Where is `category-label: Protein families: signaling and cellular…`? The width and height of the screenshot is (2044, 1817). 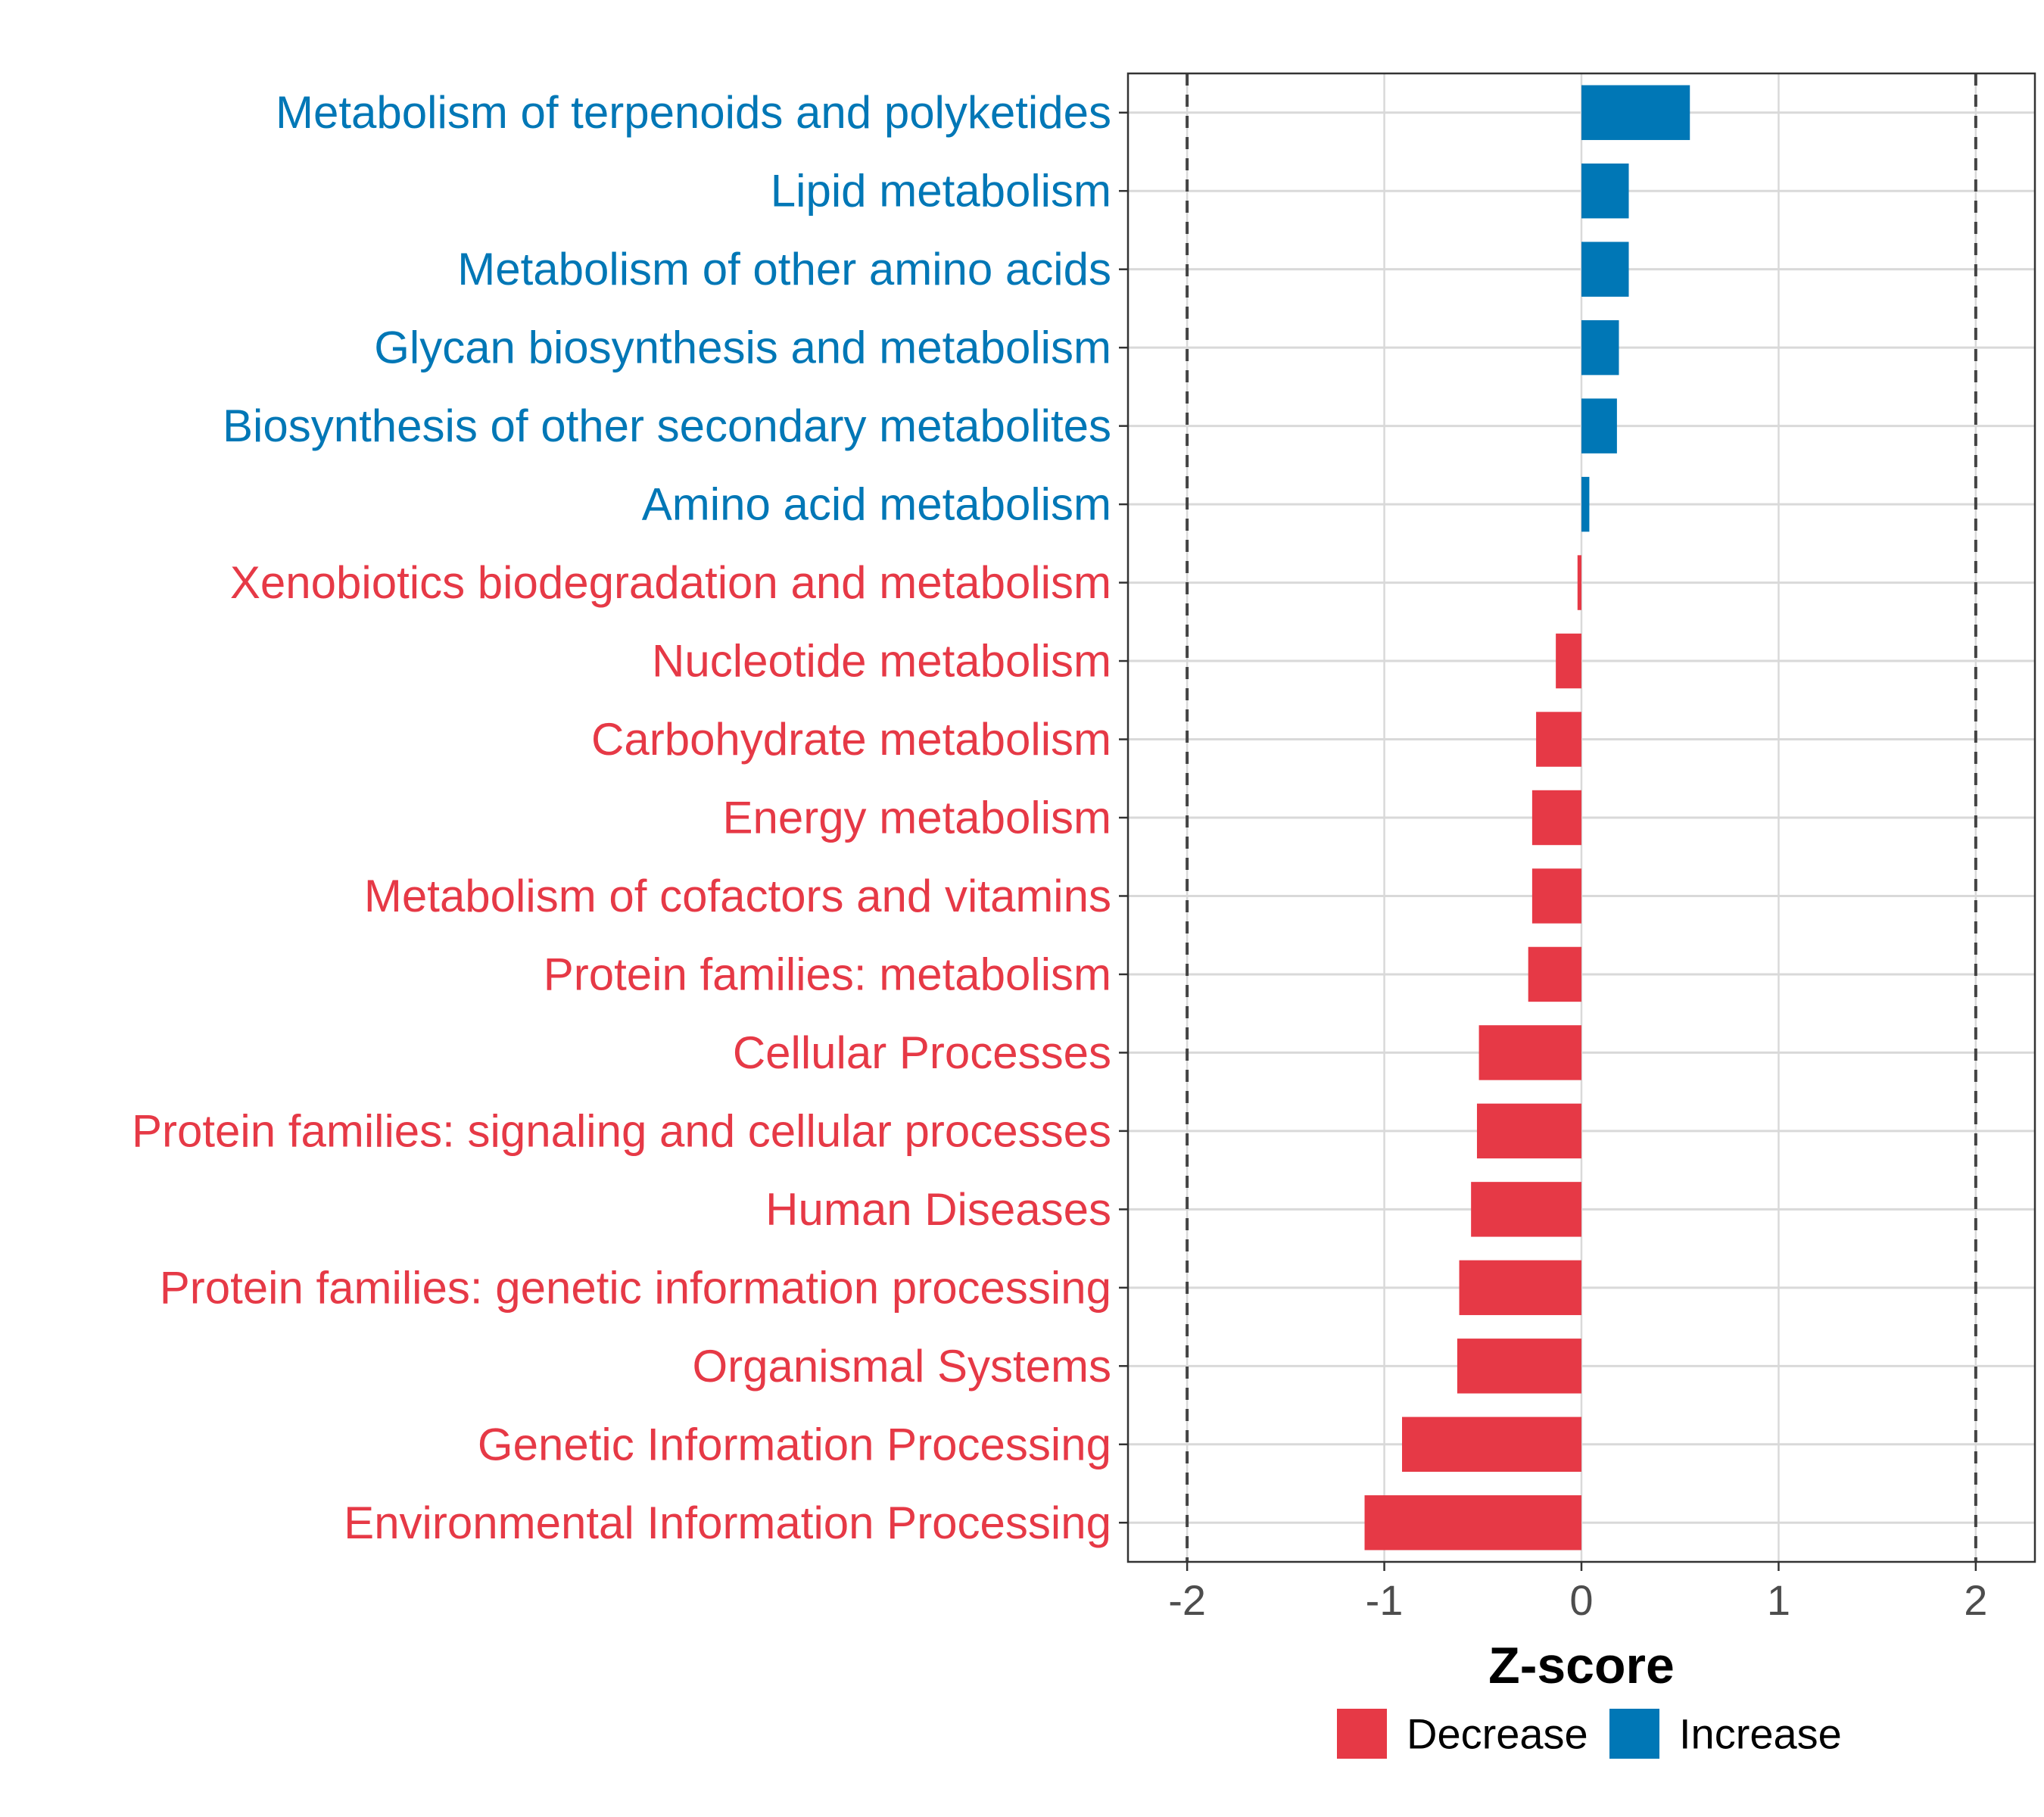
category-label: Protein families: signaling and cellular… is located at coordinates (621, 1130).